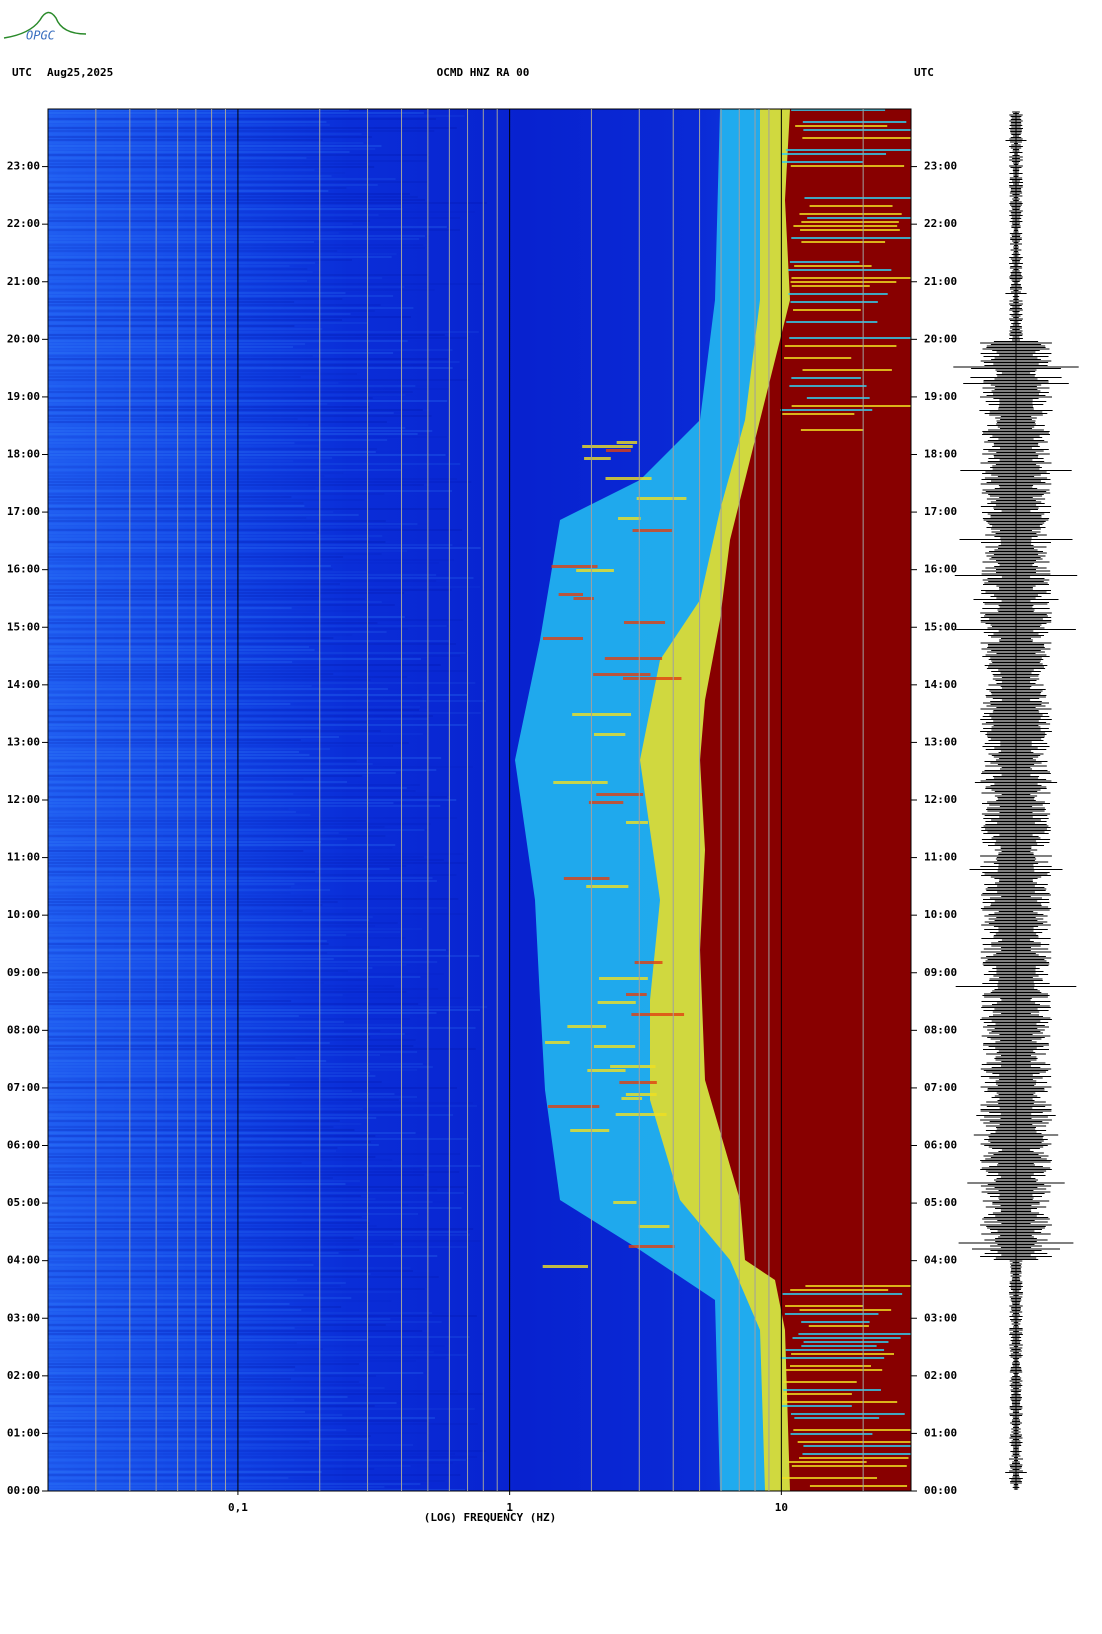 The width and height of the screenshot is (1102, 1634). I want to click on y-tick-label: 13:00, so click(940, 741).